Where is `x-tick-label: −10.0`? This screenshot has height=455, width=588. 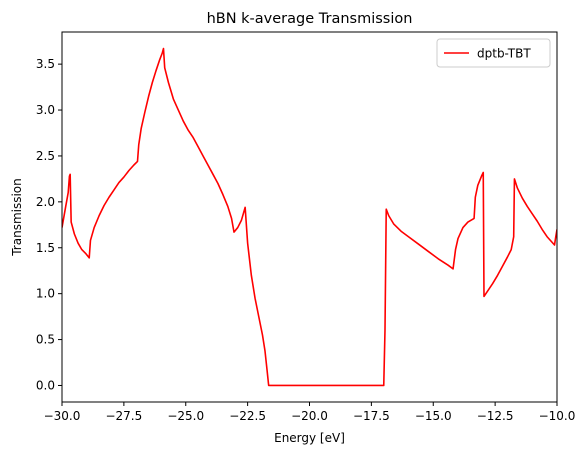 x-tick-label: −10.0 is located at coordinates (557, 416).